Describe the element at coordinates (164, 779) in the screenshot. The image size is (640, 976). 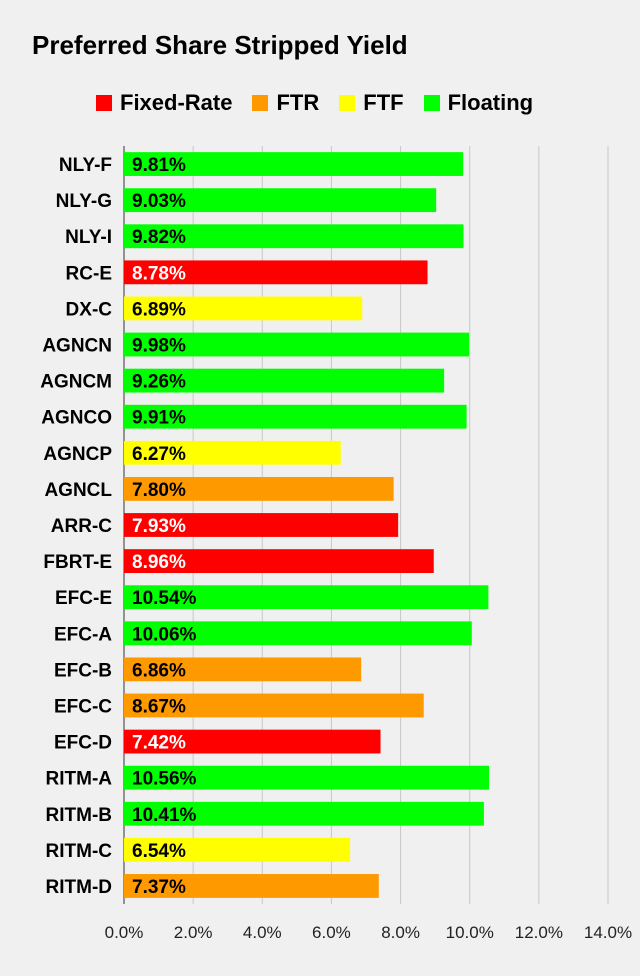
I see `bar-value-label: 10.56%` at that location.